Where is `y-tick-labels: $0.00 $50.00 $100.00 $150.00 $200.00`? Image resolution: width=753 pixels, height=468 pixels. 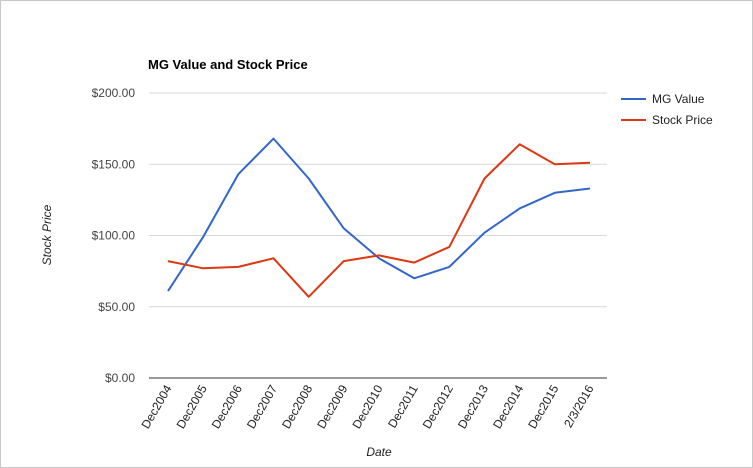 y-tick-labels: $0.00 $50.00 $100.00 $150.00 $200.00 is located at coordinates (114, 235).